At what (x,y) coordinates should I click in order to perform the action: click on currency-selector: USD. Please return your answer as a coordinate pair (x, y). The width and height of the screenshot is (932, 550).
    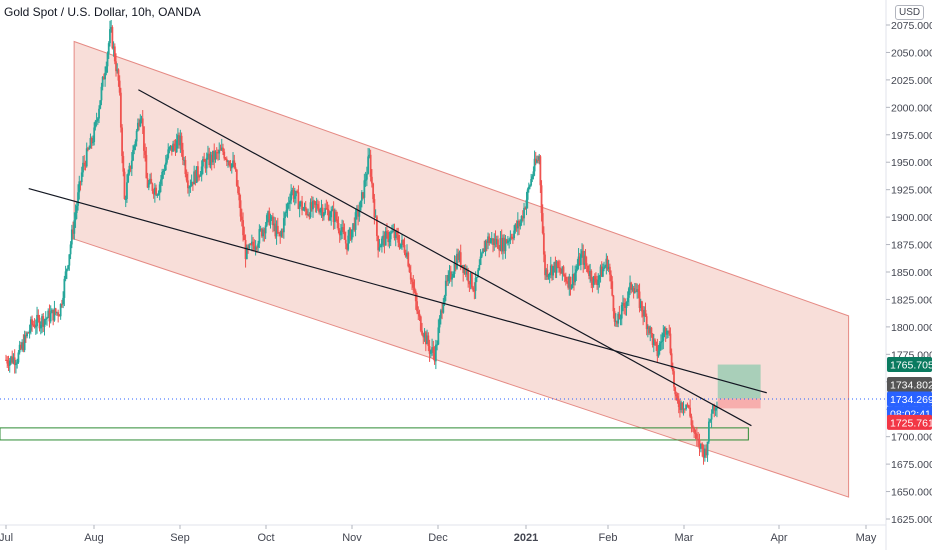
    Looking at the image, I should click on (910, 12).